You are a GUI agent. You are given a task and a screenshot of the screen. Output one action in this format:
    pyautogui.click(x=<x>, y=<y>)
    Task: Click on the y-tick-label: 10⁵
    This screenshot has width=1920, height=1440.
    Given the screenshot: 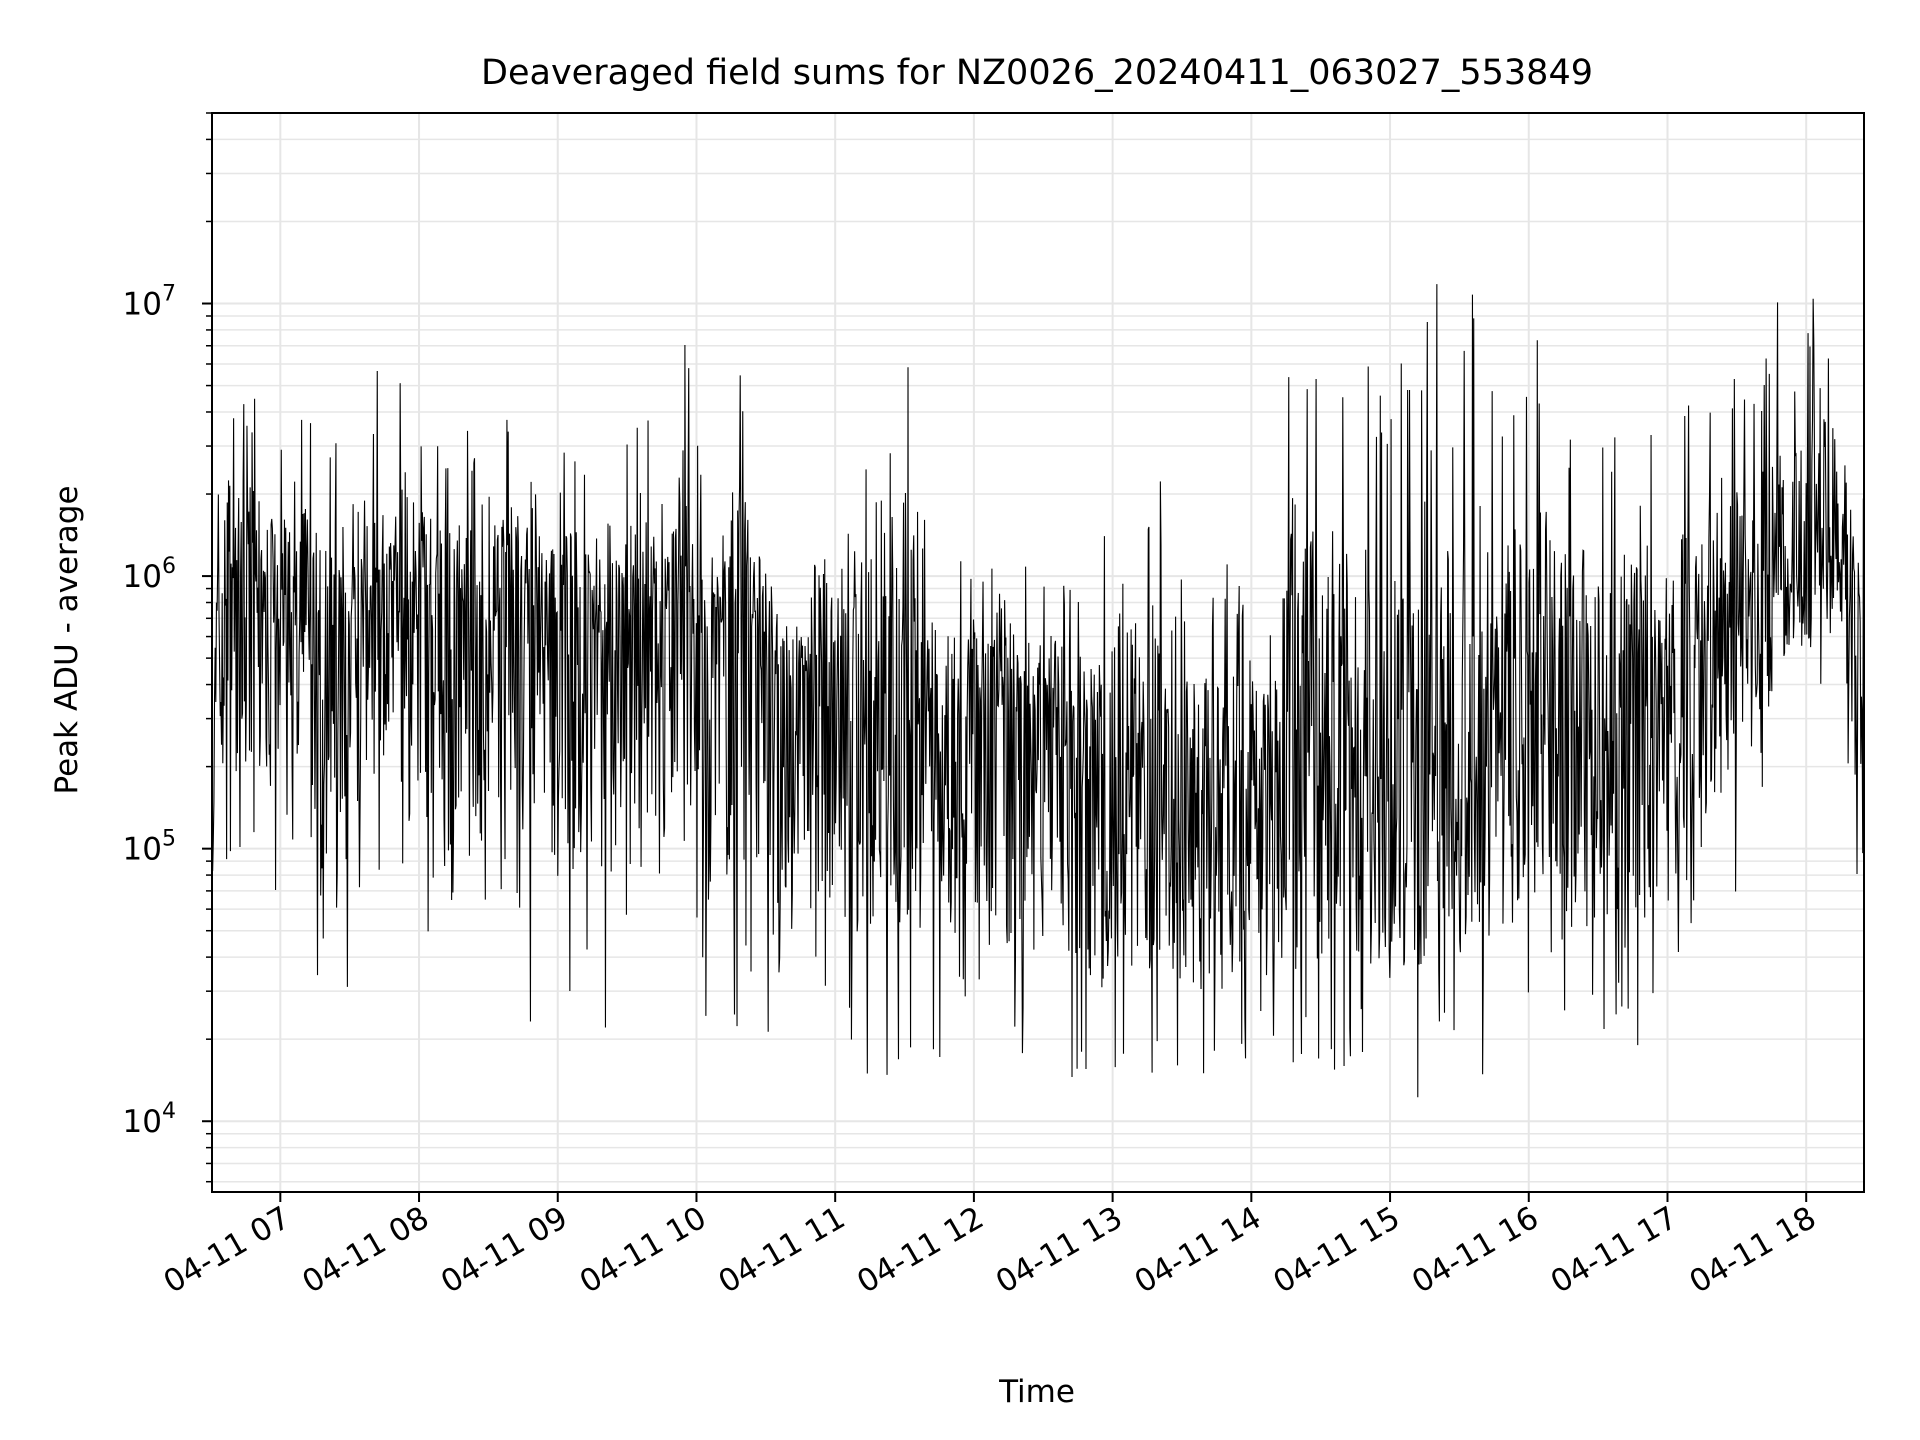 What is the action you would take?
    pyautogui.click(x=149, y=847)
    